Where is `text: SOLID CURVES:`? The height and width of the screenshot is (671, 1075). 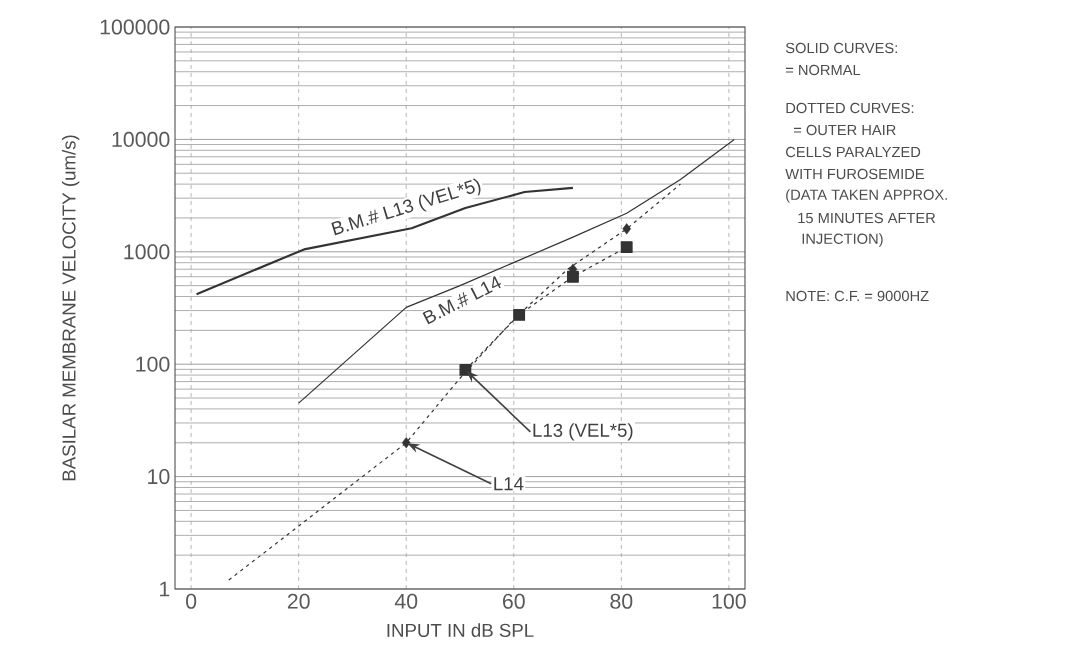
text: SOLID CURVES: is located at coordinates (841, 48).